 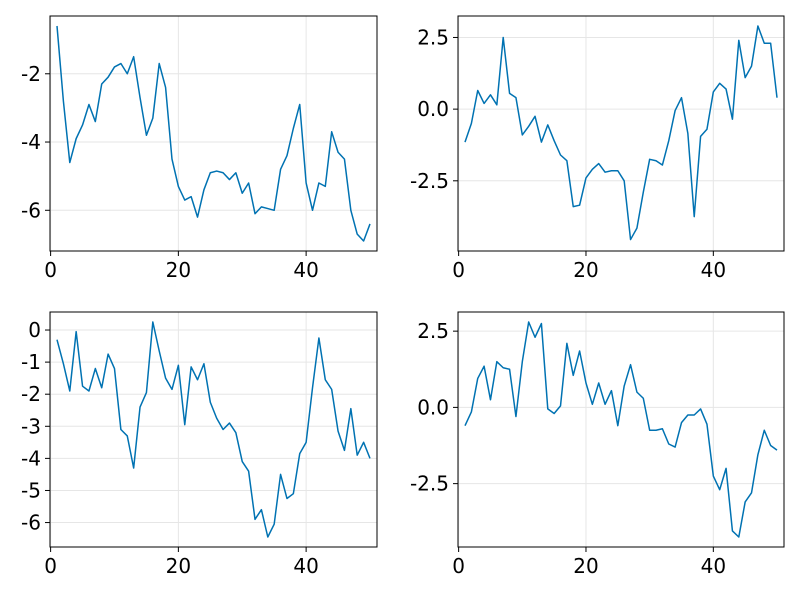 What do you see at coordinates (31, 362) in the screenshot?
I see `y-tick-label: -1` at bounding box center [31, 362].